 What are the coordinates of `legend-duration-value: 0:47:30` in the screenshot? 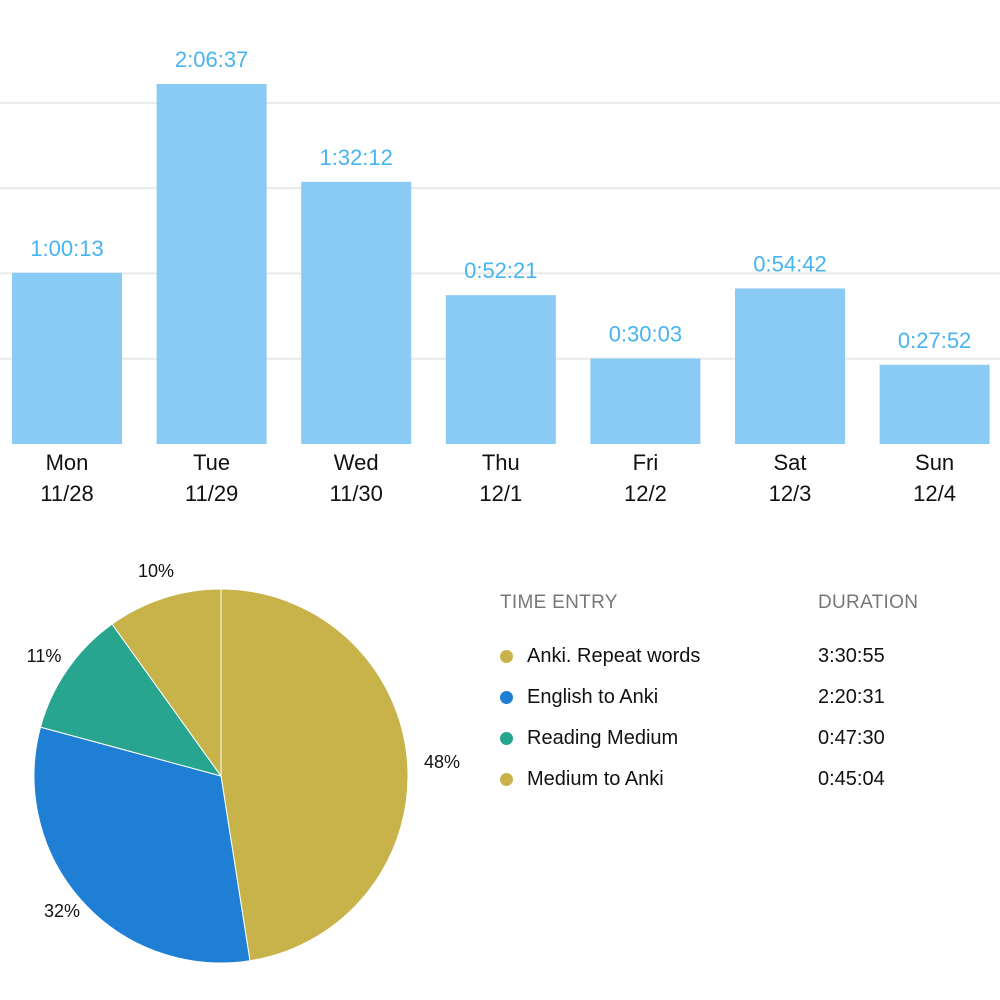 It's located at (851, 738).